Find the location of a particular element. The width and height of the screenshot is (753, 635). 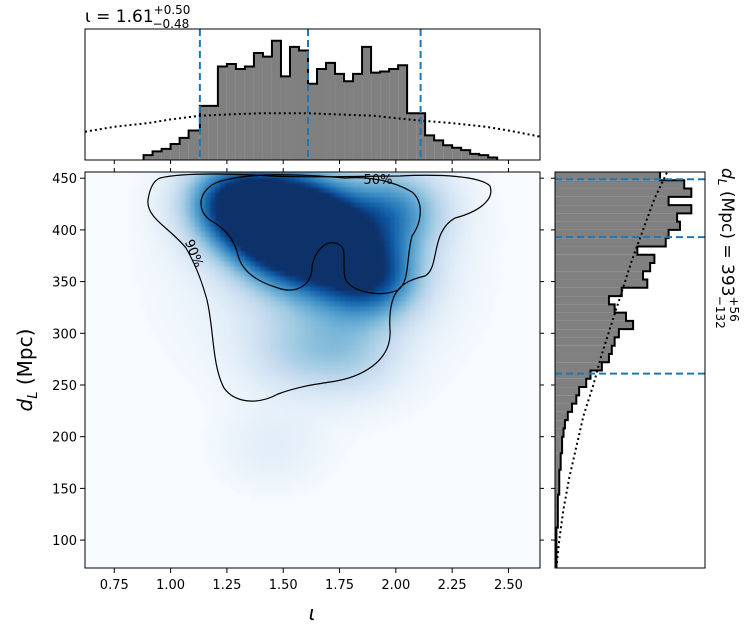

hist-bar-y is located at coordinates (612, 201).